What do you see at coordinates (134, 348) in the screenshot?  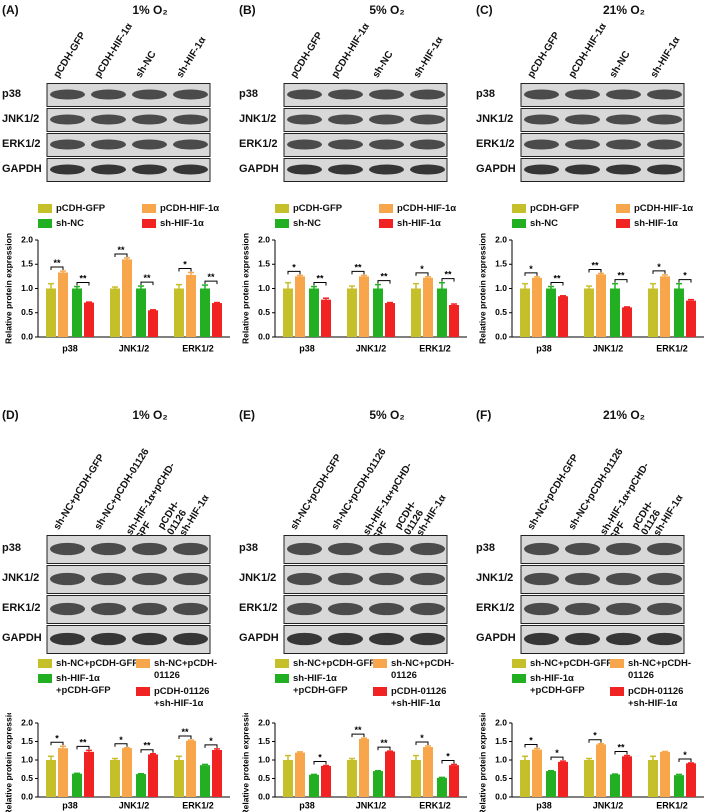 I see `x-tick-label: JNK1/2` at bounding box center [134, 348].